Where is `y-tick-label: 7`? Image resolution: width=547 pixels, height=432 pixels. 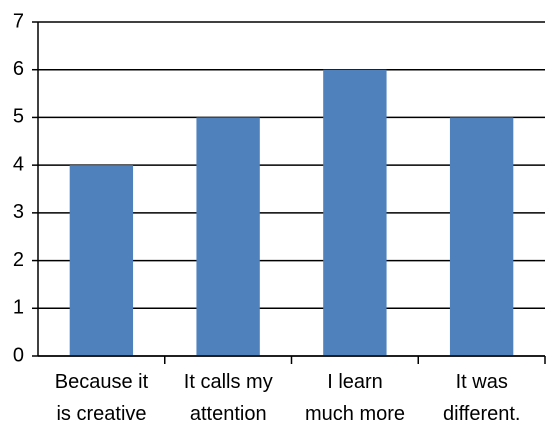
y-tick-label: 7 is located at coordinates (18, 21).